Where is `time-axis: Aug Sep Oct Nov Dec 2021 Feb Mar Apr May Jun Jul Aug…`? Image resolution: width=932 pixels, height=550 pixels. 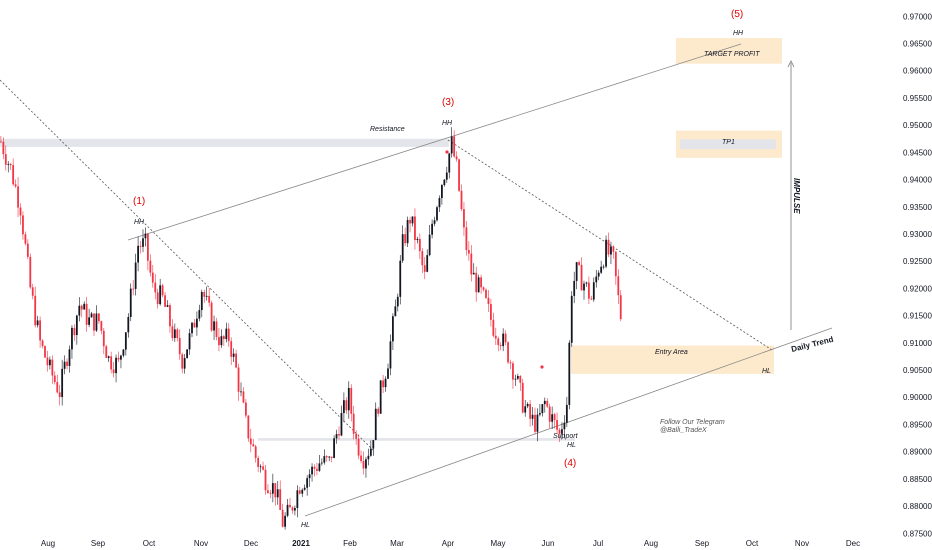 time-axis: Aug Sep Oct Nov Dec 2021 Feb Mar Apr May Jun Jul Aug… is located at coordinates (450, 543).